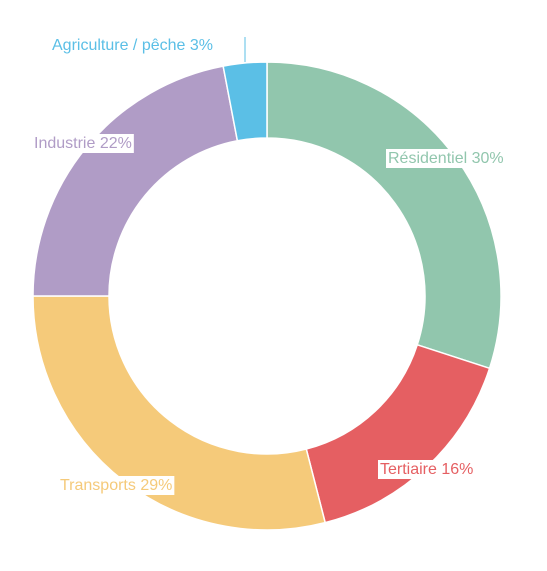 The image size is (547, 571). I want to click on label-group-residentiel: Résidentiel 30%, so click(446, 158).